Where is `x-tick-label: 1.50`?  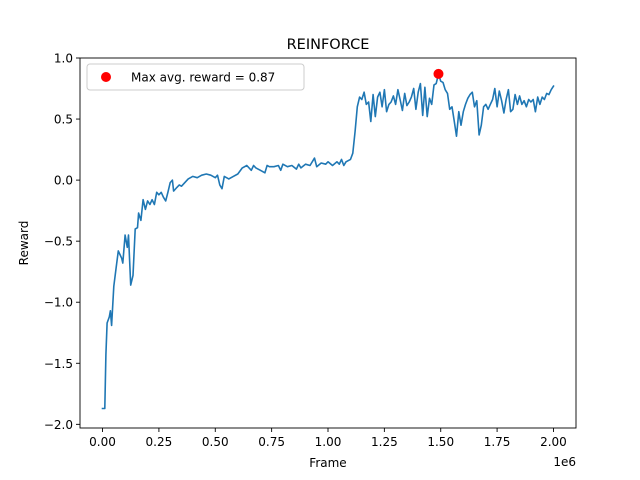 x-tick-label: 1.50 is located at coordinates (440, 442).